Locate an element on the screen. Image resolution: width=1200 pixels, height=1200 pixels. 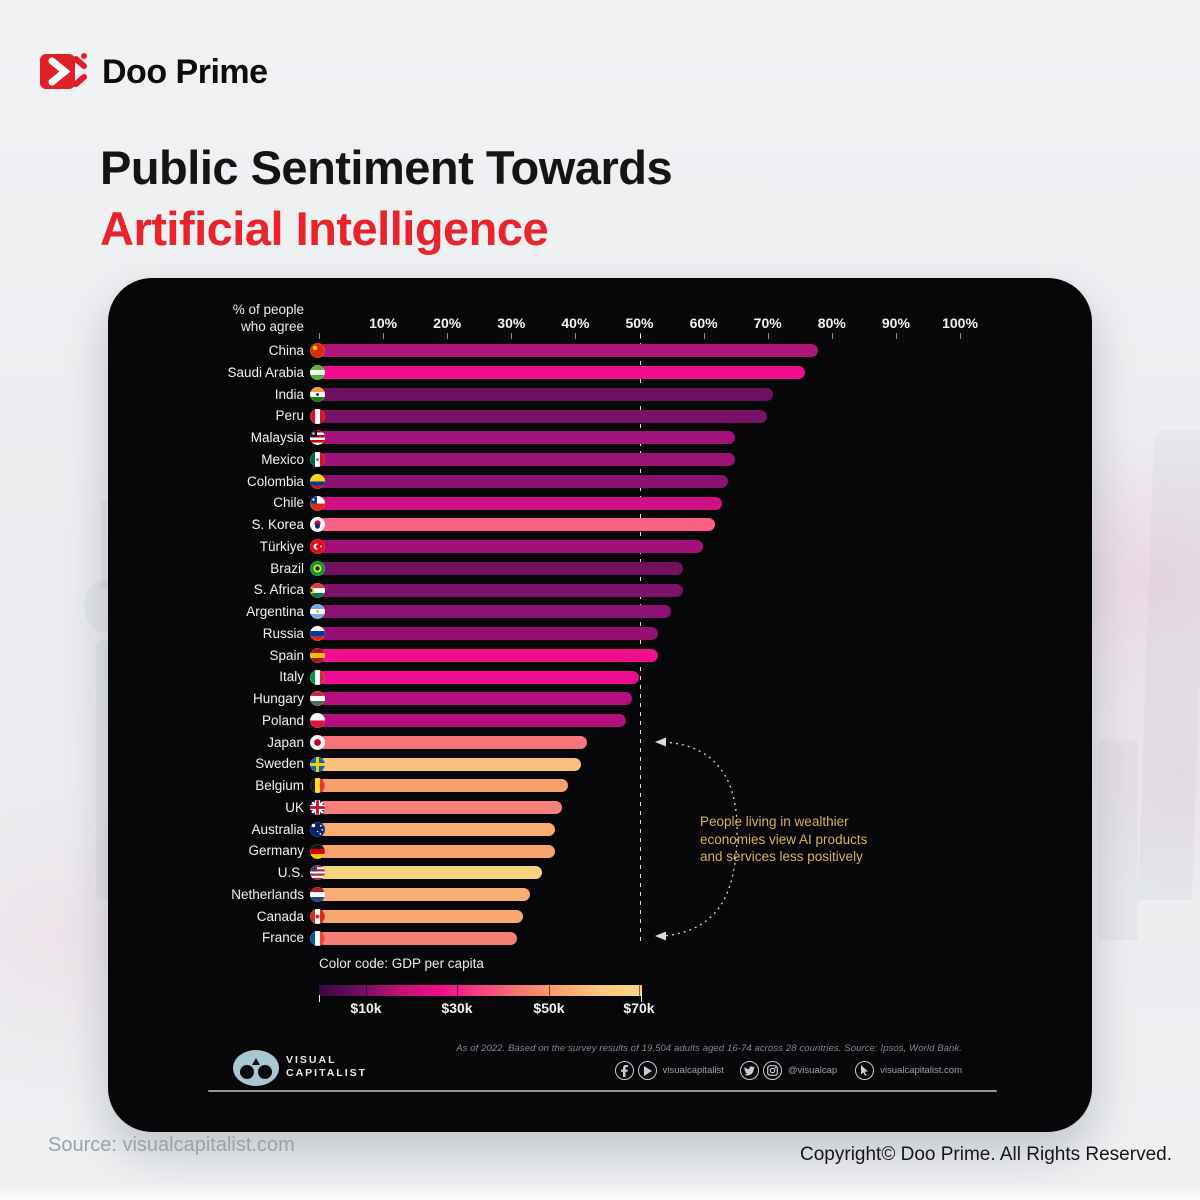
bar-row: Russia is located at coordinates (600, 634).